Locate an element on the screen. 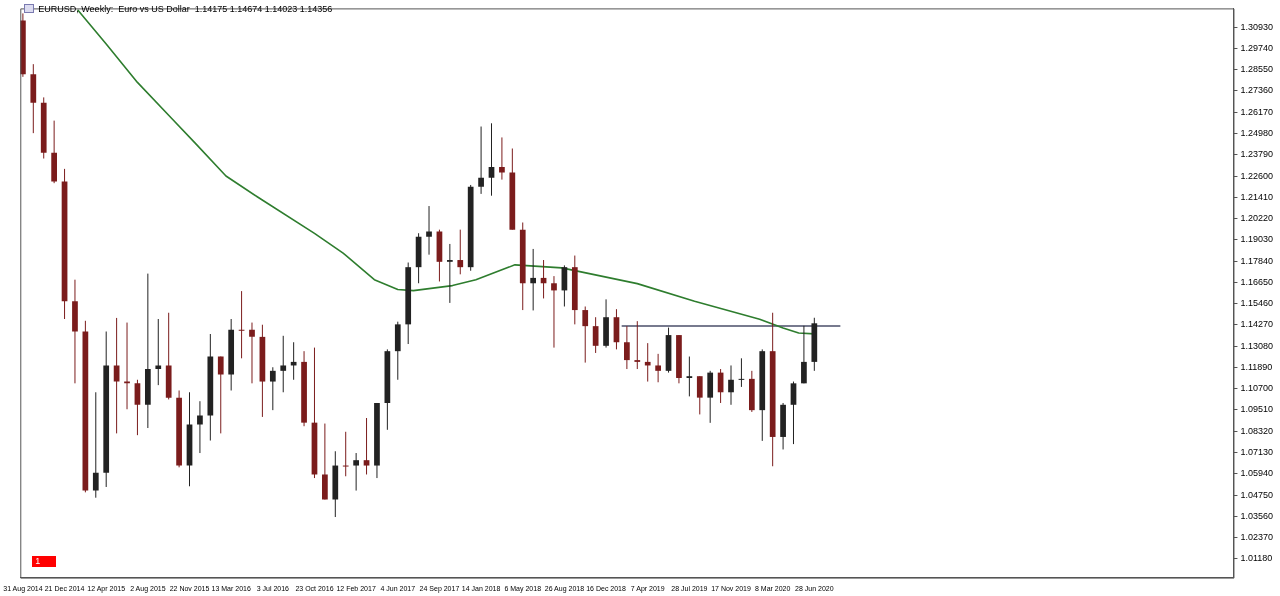  y-tick-label: 1.14270 is located at coordinates (1257, 324).